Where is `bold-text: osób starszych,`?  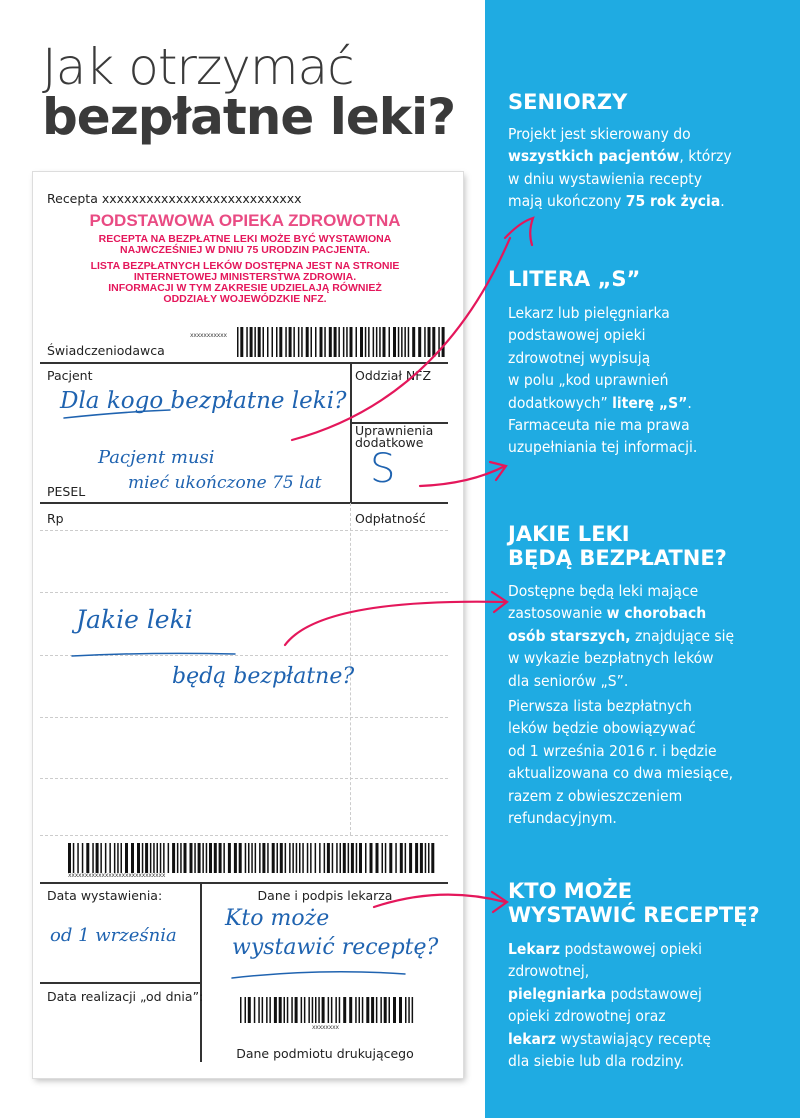
bold-text: osób starszych, is located at coordinates (569, 635).